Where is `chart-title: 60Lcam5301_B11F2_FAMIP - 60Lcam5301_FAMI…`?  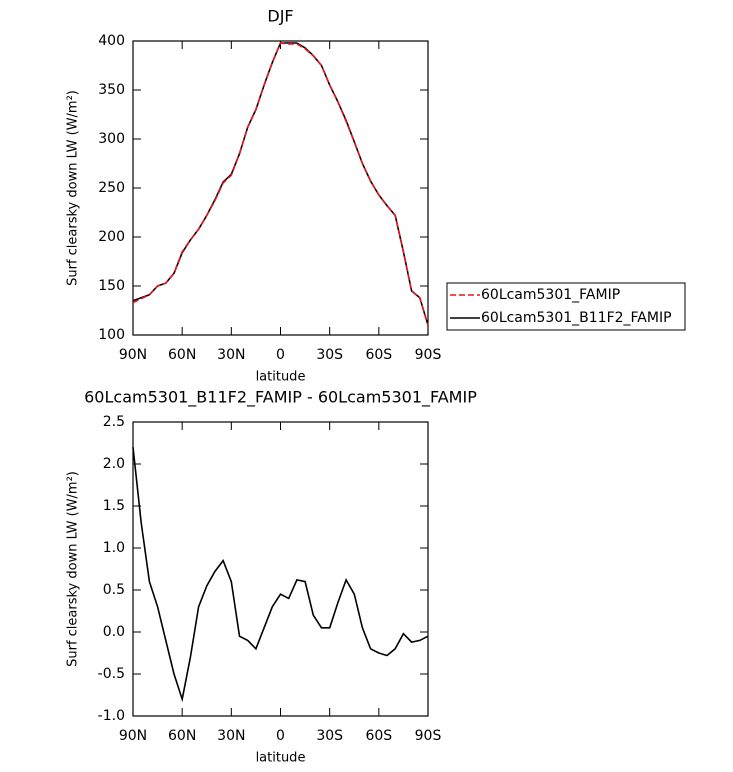
chart-title: 60Lcam5301_B11F2_FAMIP - 60Lcam5301_FAMI… is located at coordinates (280, 398).